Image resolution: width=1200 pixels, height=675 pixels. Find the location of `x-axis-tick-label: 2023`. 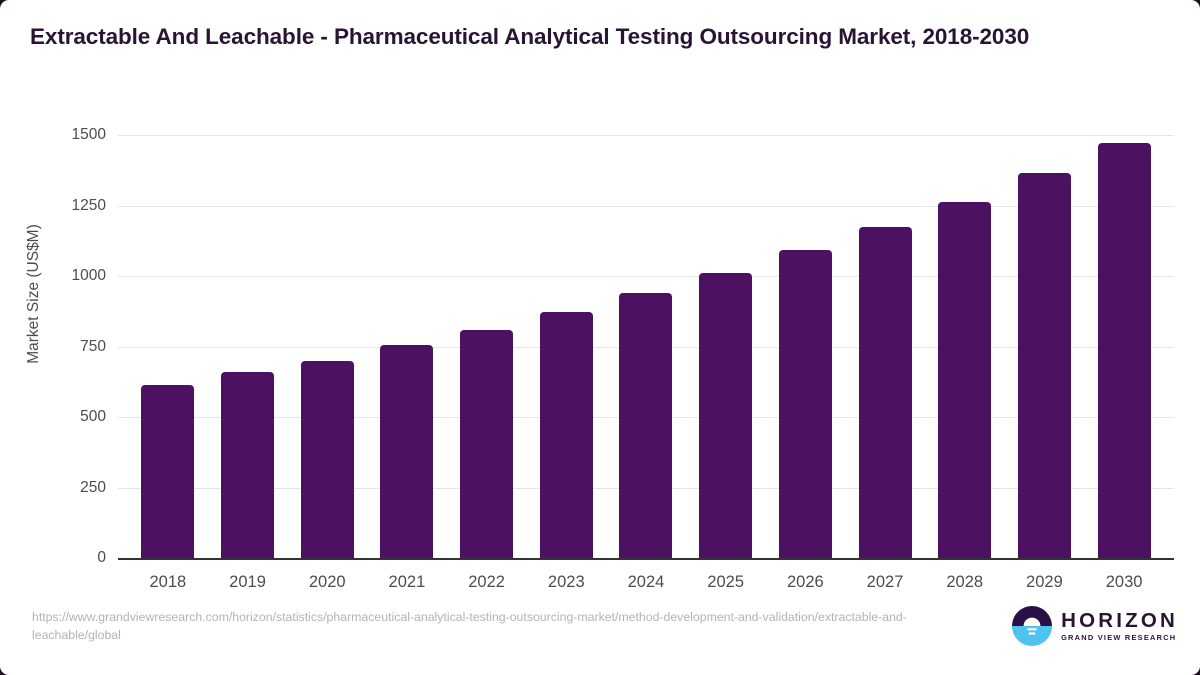

x-axis-tick-label: 2023 is located at coordinates (566, 582).